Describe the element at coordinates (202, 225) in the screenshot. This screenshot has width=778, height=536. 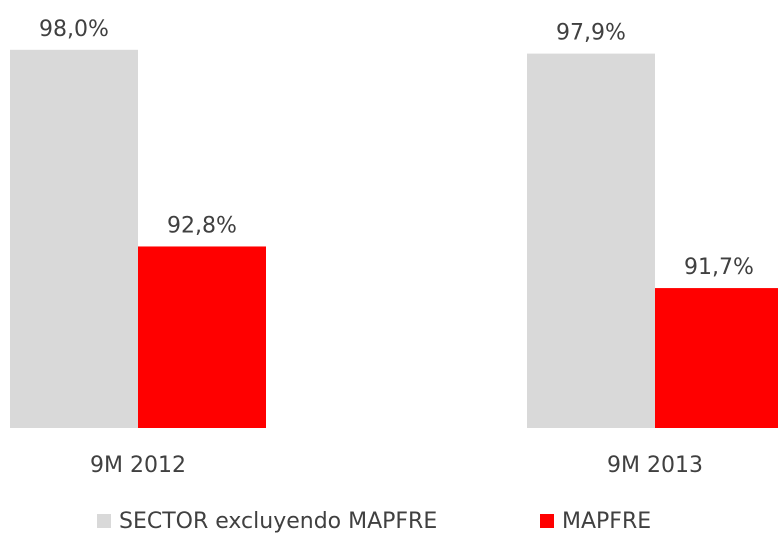
I see `data-label: 92,8%` at that location.